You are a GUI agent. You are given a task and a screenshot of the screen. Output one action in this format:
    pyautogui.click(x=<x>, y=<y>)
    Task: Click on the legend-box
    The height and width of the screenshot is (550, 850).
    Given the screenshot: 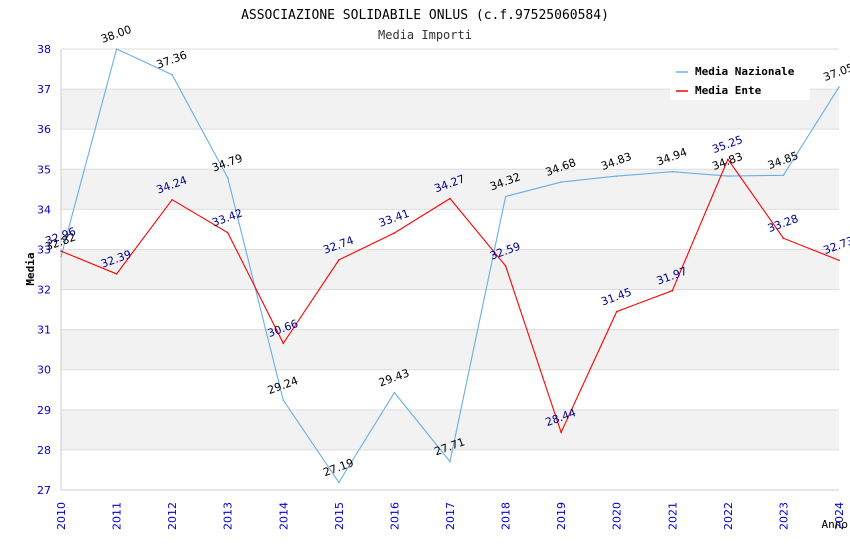 What is the action you would take?
    pyautogui.click(x=740, y=80)
    